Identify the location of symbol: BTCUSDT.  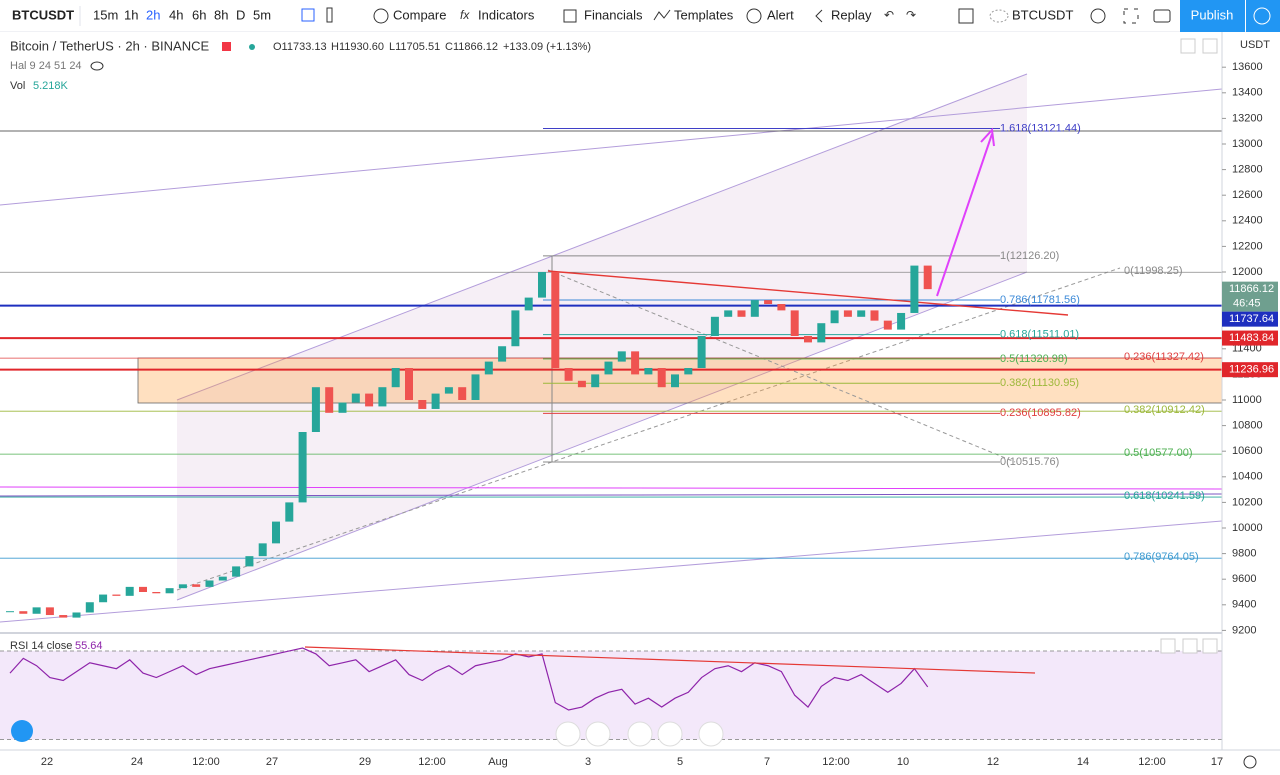
(43, 14).